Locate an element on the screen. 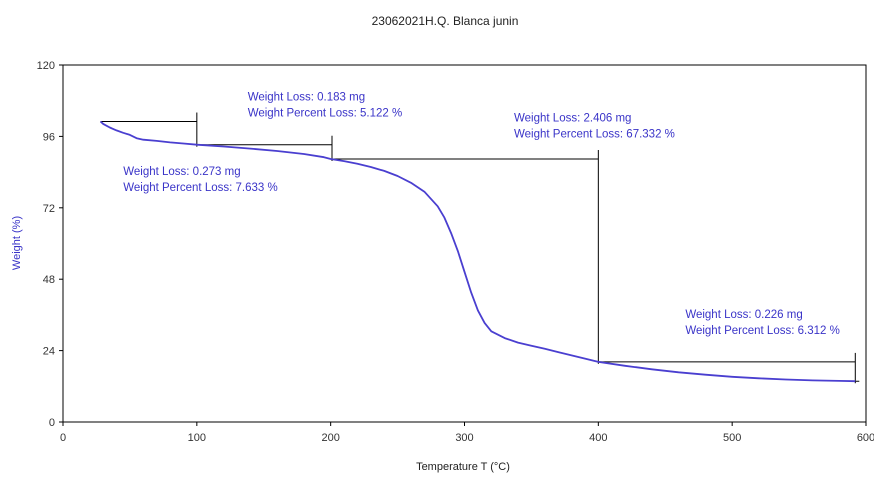  annotation-weight-percent-loss: Weight Percent Loss: 67.332 % is located at coordinates (594, 135).